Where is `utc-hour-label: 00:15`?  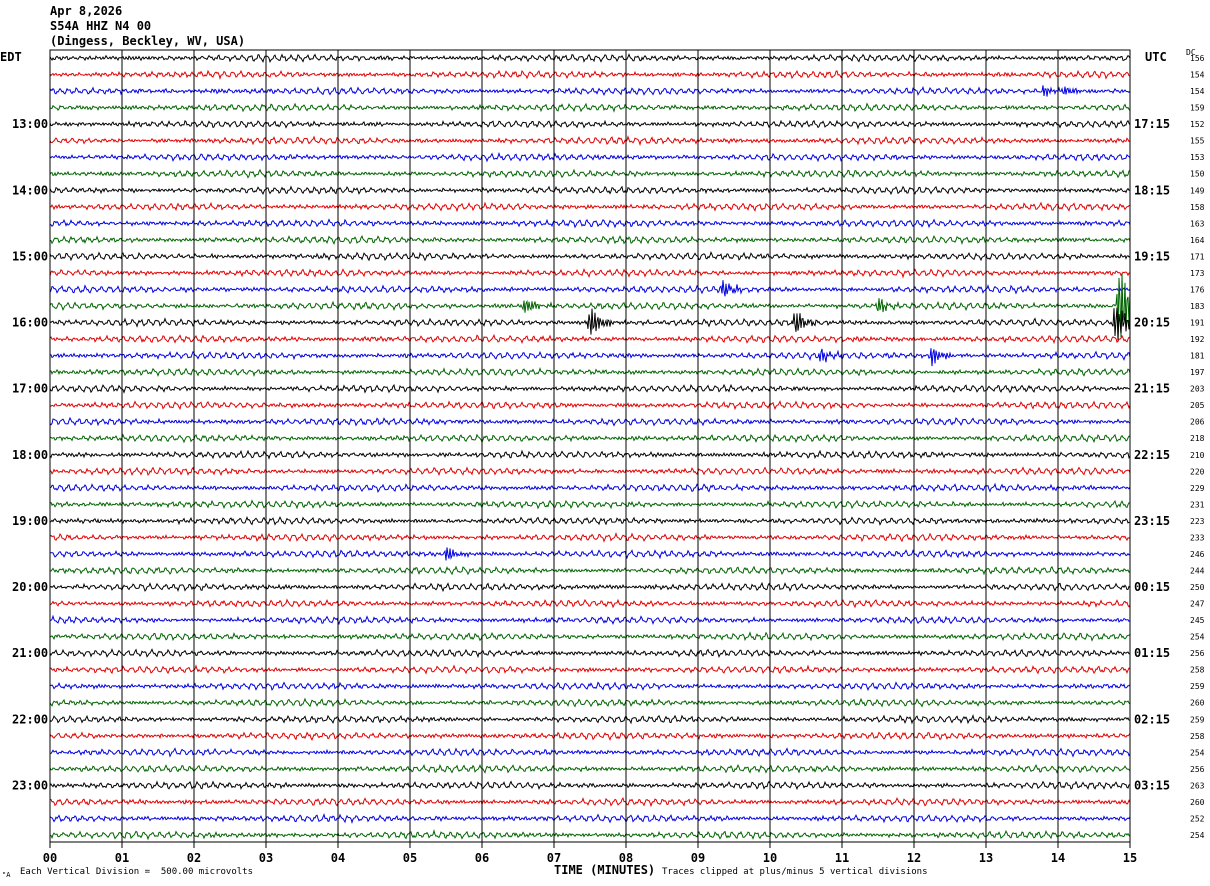 utc-hour-label: 00:15 is located at coordinates (1152, 587).